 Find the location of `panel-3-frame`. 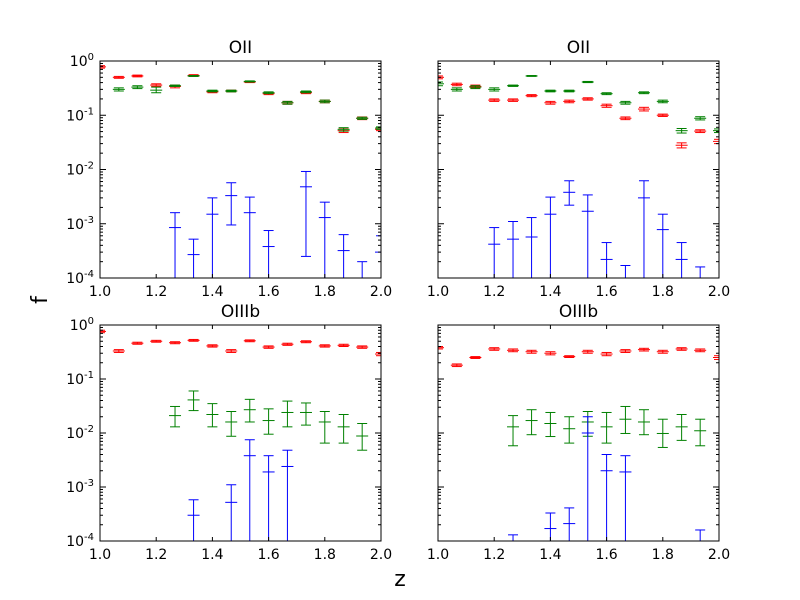

panel-3-frame is located at coordinates (240, 433).